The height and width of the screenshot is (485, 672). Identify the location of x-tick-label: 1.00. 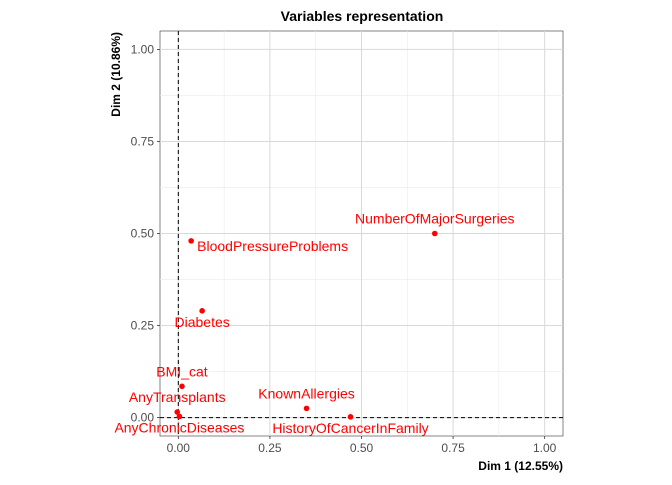
(545, 448).